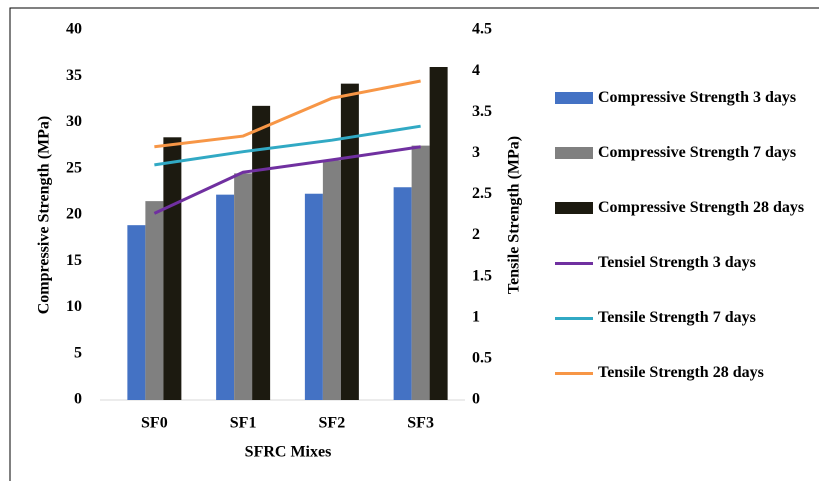  Describe the element at coordinates (677, 317) in the screenshot. I see `legend-label: Tensile Strength 7 days` at that location.